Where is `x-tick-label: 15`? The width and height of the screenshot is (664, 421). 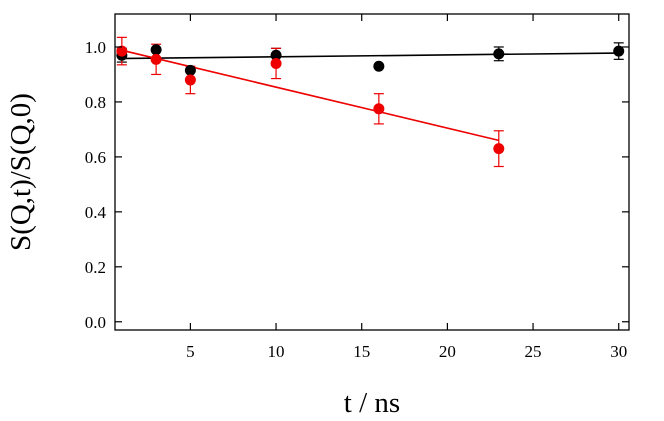 x-tick-label: 15 is located at coordinates (361, 351).